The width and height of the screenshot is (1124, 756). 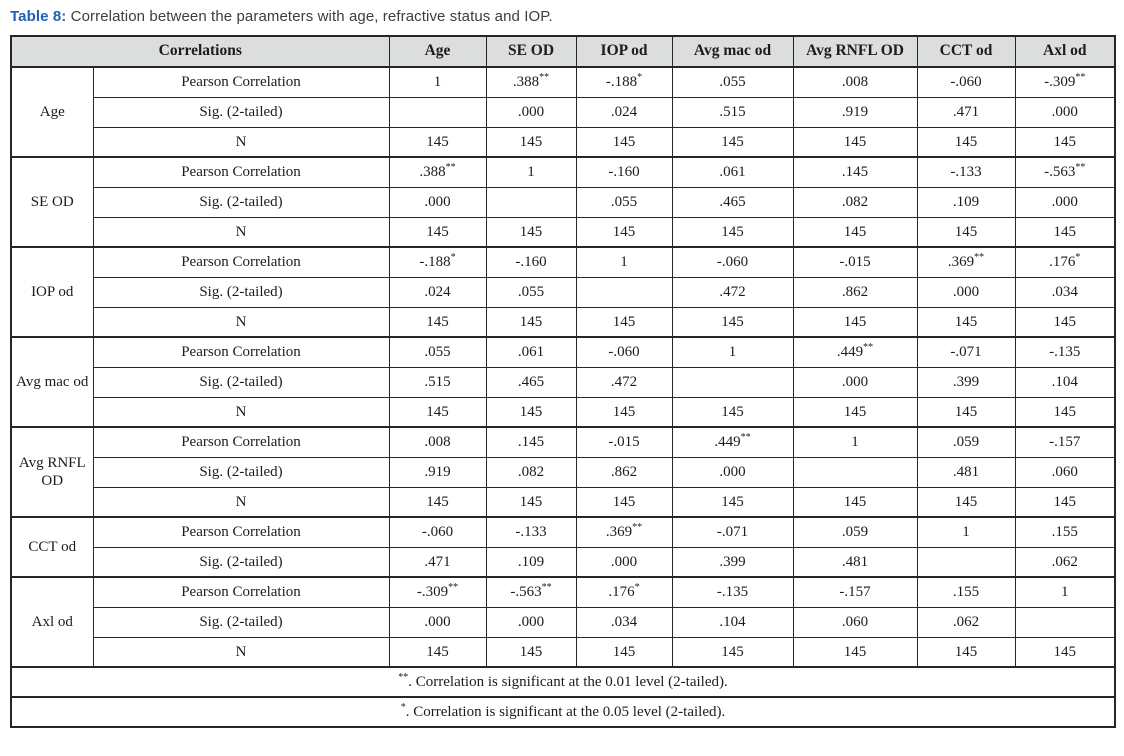 I want to click on value-cell: -.133, so click(x=966, y=172).